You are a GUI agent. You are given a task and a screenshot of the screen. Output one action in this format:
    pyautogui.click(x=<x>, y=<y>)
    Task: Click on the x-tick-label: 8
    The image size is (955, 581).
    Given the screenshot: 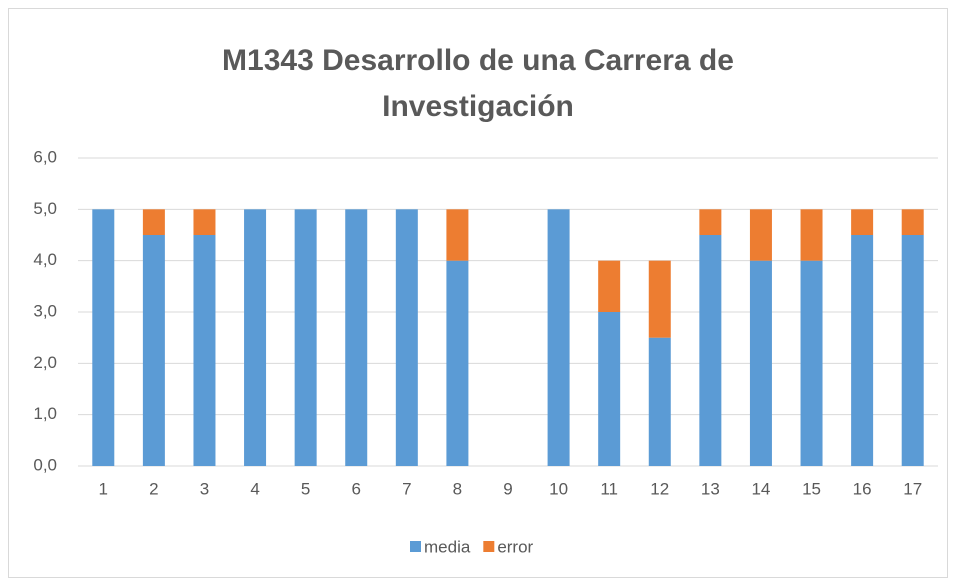 What is the action you would take?
    pyautogui.click(x=457, y=488)
    